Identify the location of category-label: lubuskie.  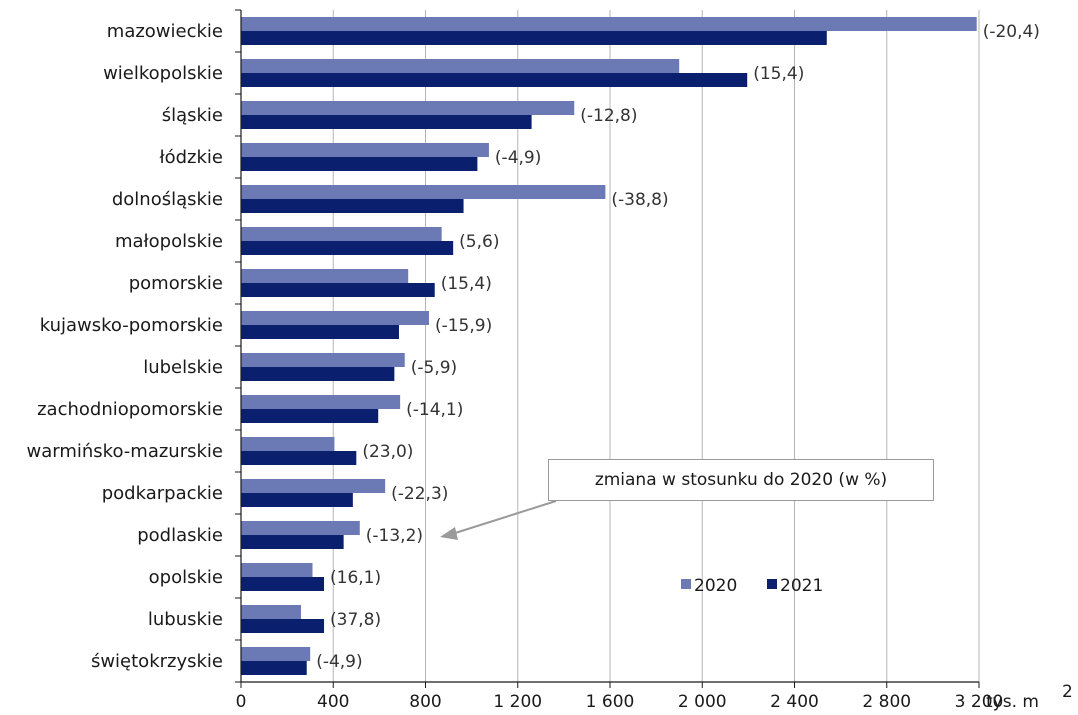
(185, 619).